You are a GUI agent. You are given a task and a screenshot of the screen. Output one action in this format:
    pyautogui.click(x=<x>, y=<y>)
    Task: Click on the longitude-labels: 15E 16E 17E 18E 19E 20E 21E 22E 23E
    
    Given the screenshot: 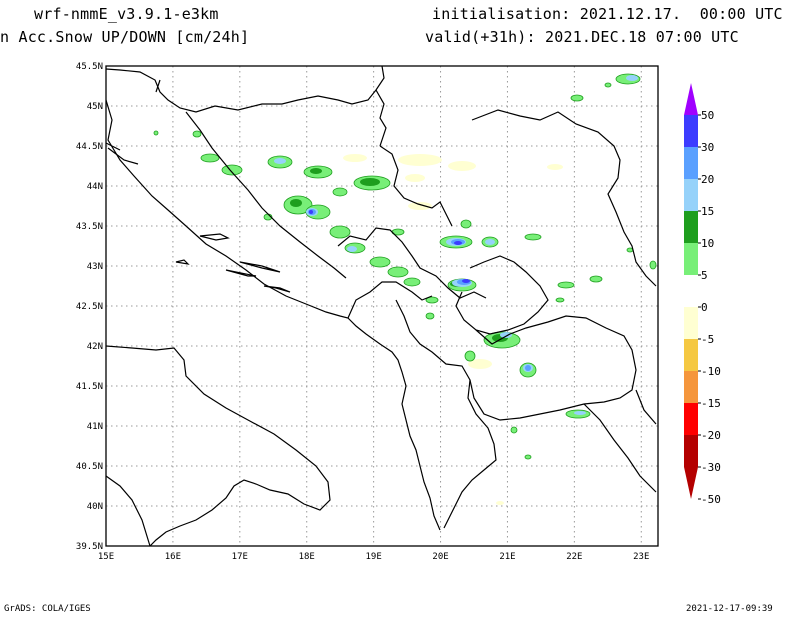 What is the action you would take?
    pyautogui.click(x=374, y=557)
    